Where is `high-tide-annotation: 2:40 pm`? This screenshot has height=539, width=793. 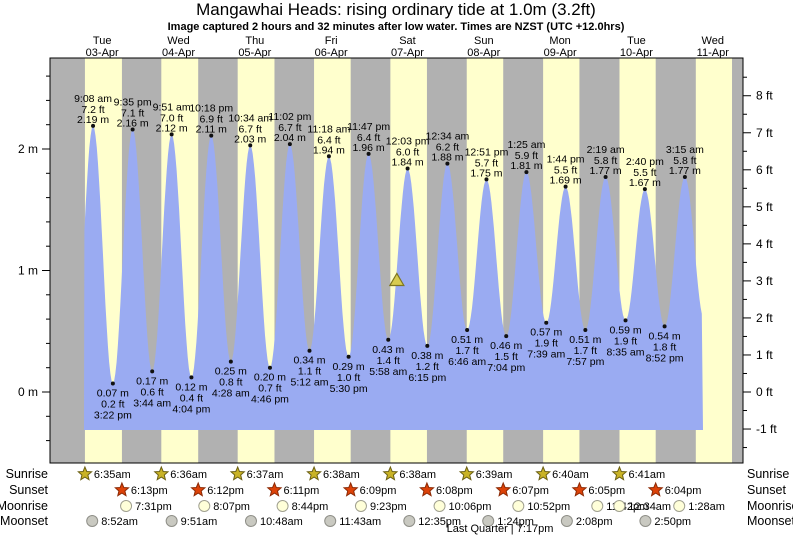
high-tide-annotation: 2:40 pm is located at coordinates (645, 162).